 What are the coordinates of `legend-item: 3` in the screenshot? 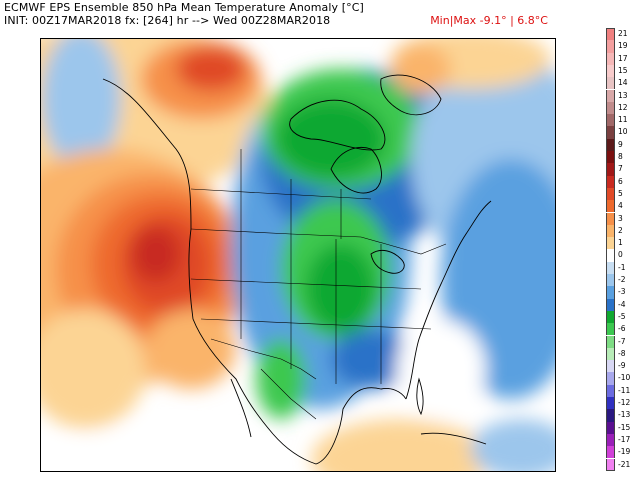 It's located at (623, 218).